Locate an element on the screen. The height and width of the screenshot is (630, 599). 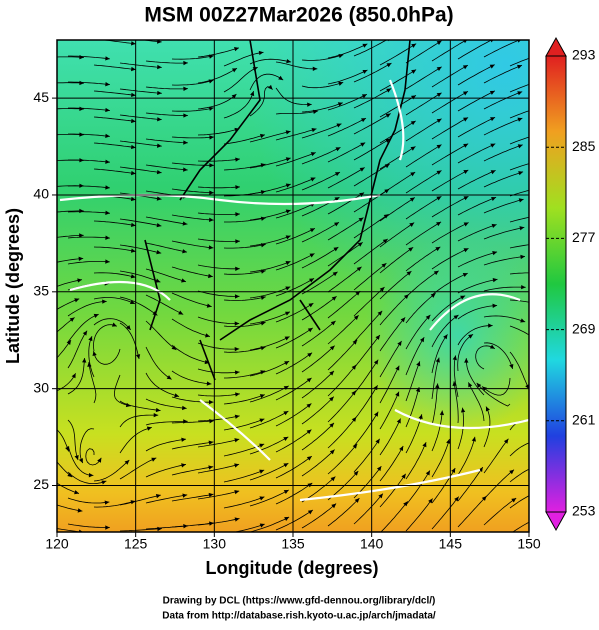
colorbar-tick-label: 285 is located at coordinates (584, 146).